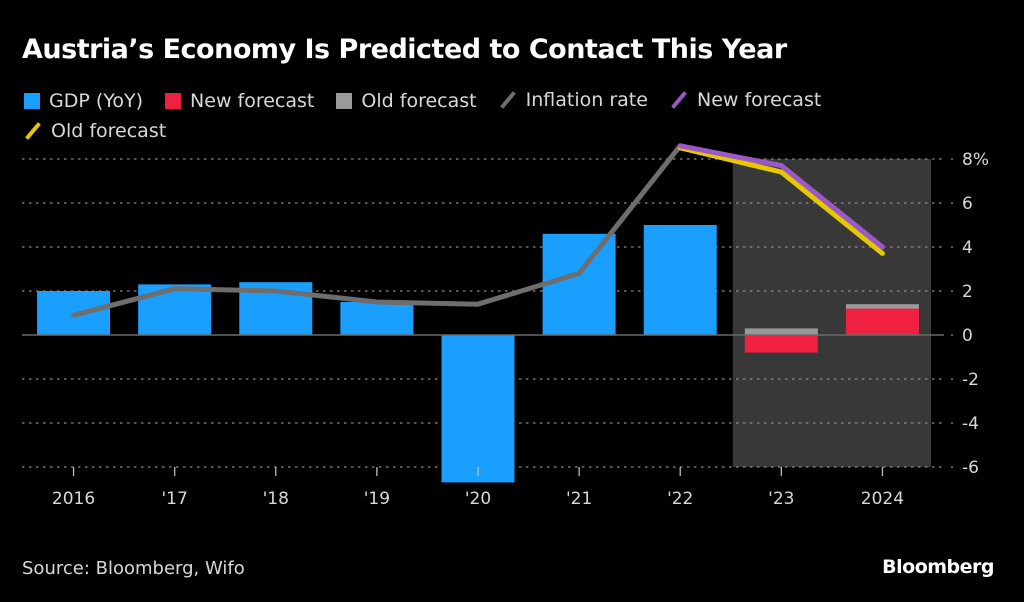  I want to click on x-tick-label: '20, so click(478, 499).